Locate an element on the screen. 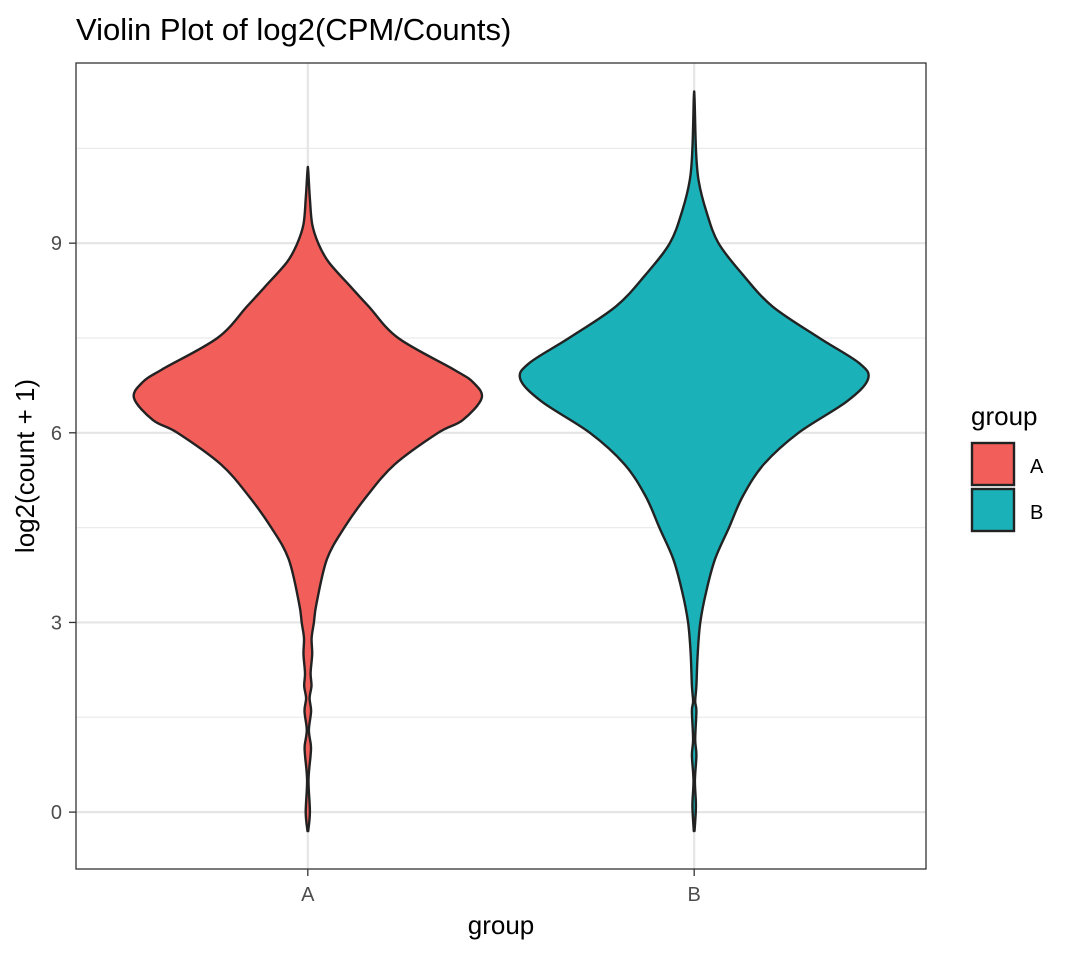  legend-items: AB is located at coordinates (1007, 487).